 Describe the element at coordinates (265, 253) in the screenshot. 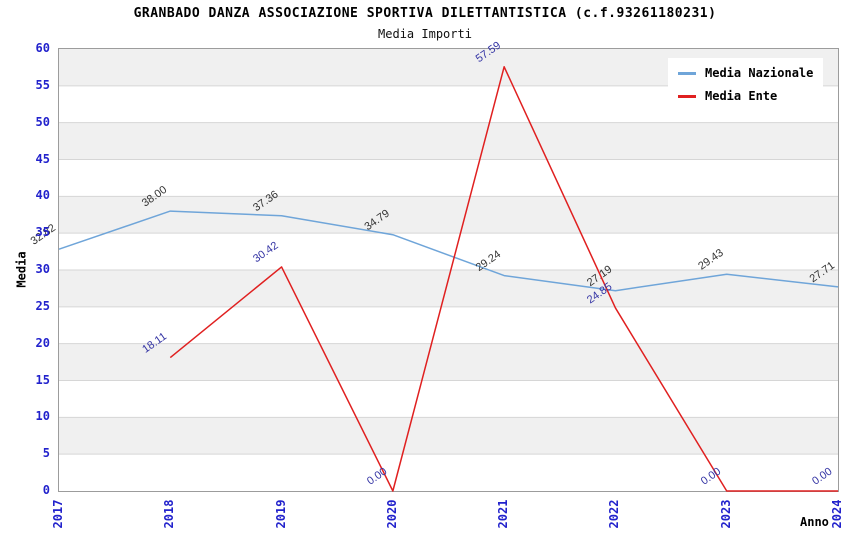

I see `svg-text: 30.42` at that location.